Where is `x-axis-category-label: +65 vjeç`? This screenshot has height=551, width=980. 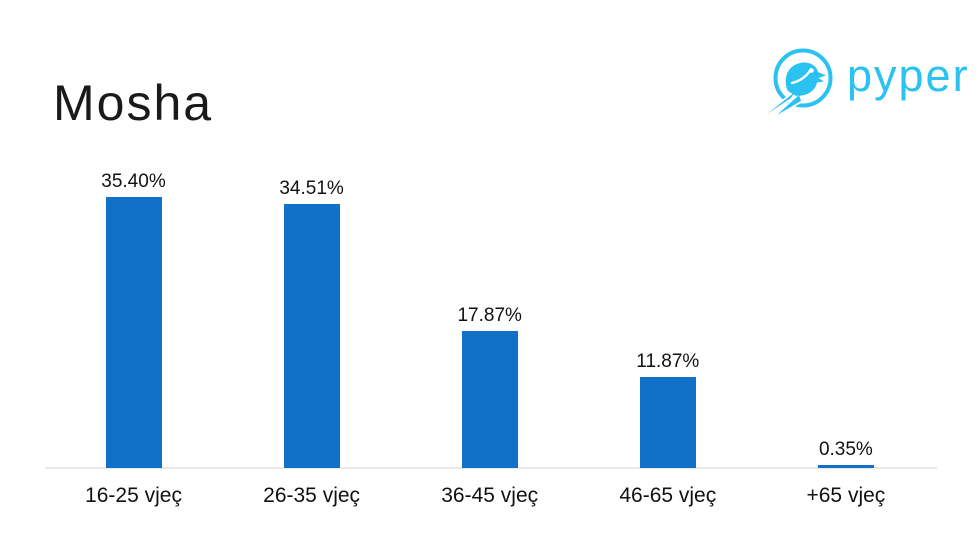
x-axis-category-label: +65 vjeç is located at coordinates (846, 495).